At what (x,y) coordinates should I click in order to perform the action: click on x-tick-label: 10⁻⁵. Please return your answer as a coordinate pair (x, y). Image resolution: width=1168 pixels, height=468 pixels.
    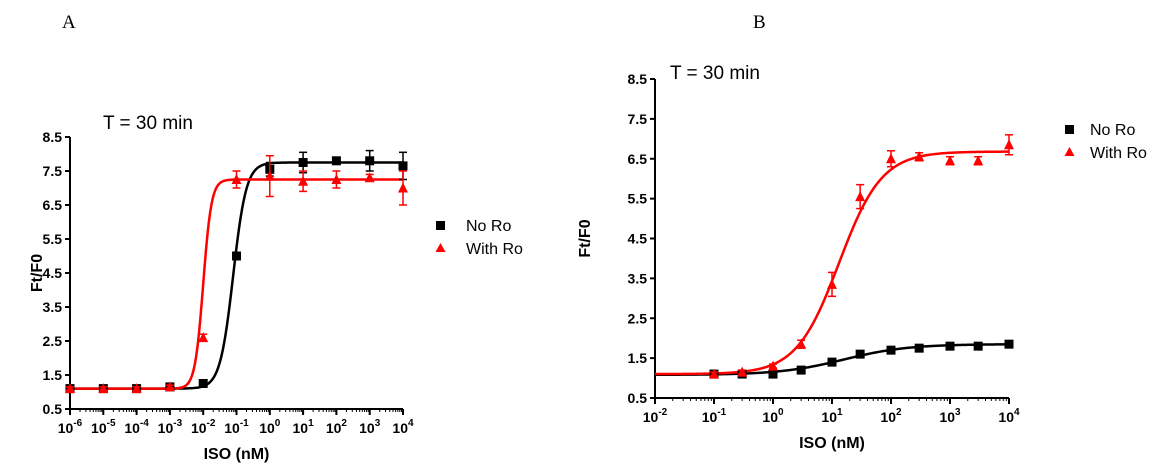
    Looking at the image, I should click on (103, 427).